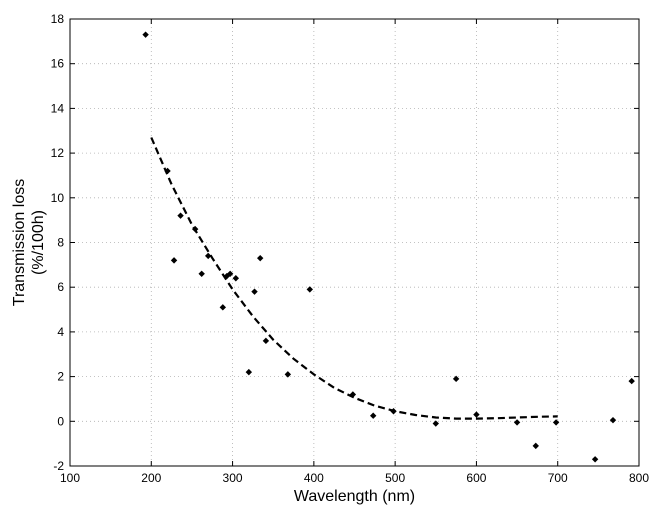 This screenshot has height=517, width=665. What do you see at coordinates (354, 496) in the screenshot?
I see `x-axis-label: Wavelength (nm)` at bounding box center [354, 496].